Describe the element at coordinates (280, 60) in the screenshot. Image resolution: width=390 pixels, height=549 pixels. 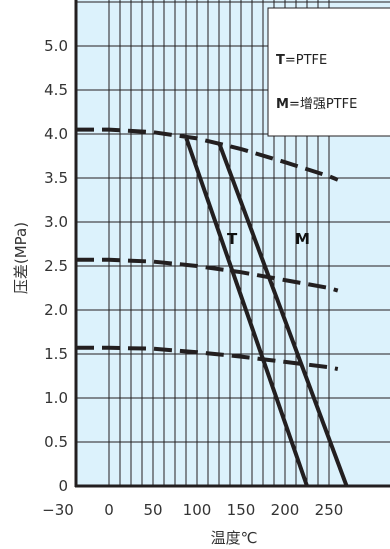
I see `legend-key-t: T` at that location.